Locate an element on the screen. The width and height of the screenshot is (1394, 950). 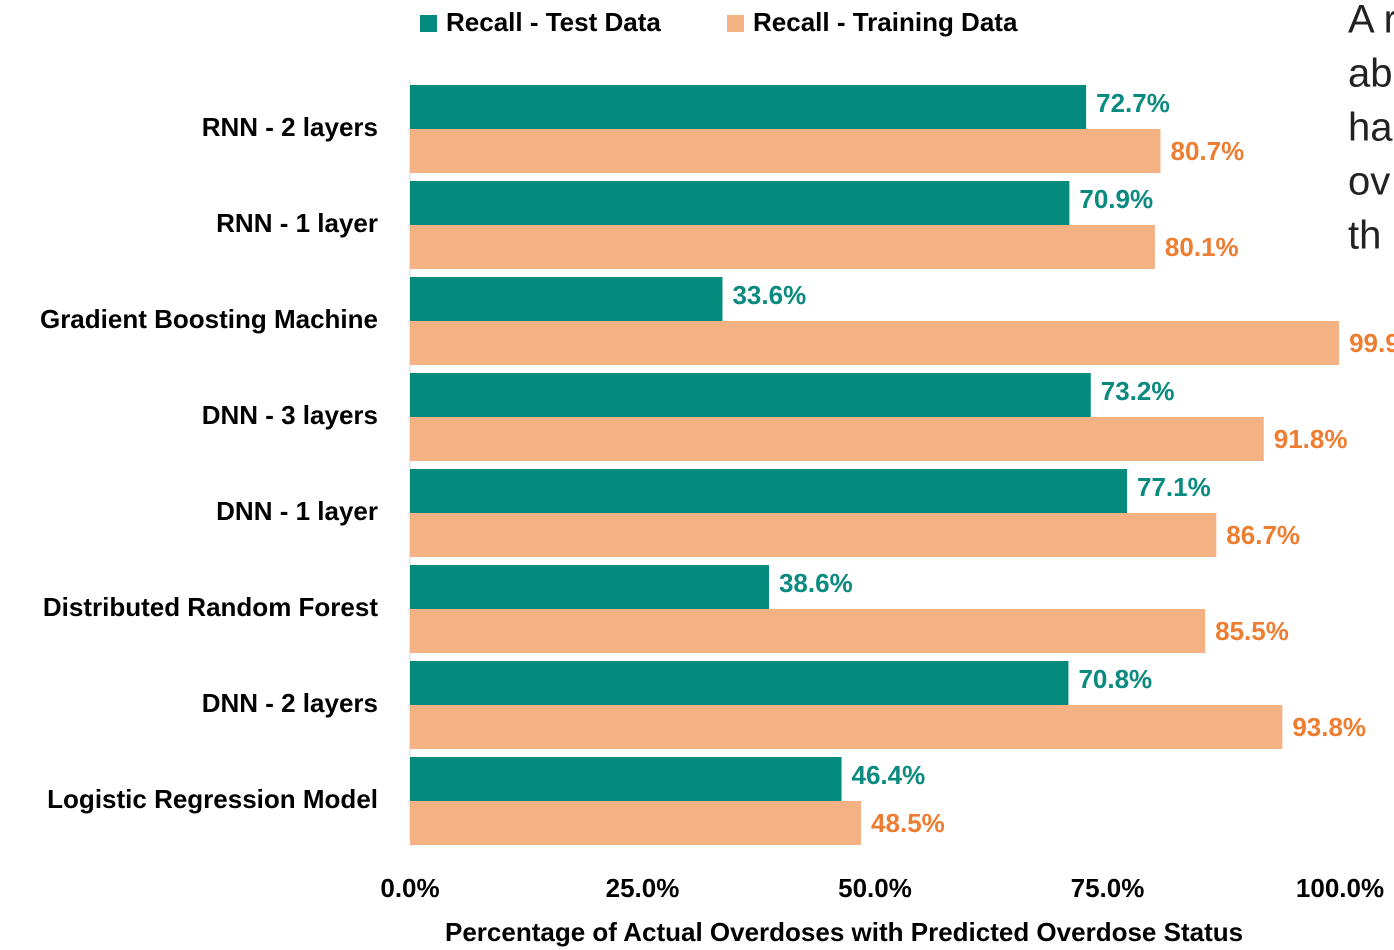
annotation: ab is located at coordinates (1370, 74).